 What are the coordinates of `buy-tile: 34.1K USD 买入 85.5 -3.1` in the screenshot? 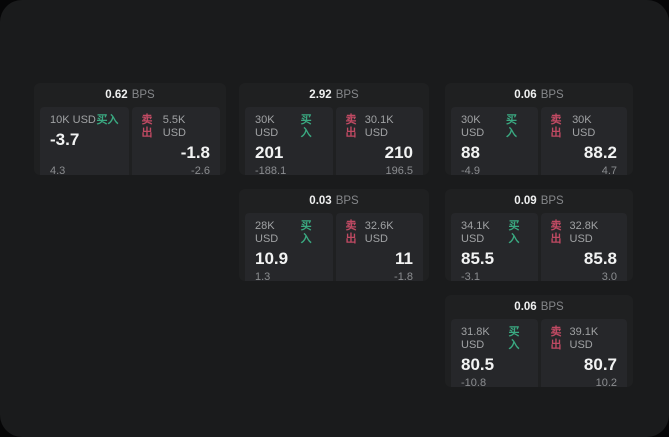 It's located at (494, 247).